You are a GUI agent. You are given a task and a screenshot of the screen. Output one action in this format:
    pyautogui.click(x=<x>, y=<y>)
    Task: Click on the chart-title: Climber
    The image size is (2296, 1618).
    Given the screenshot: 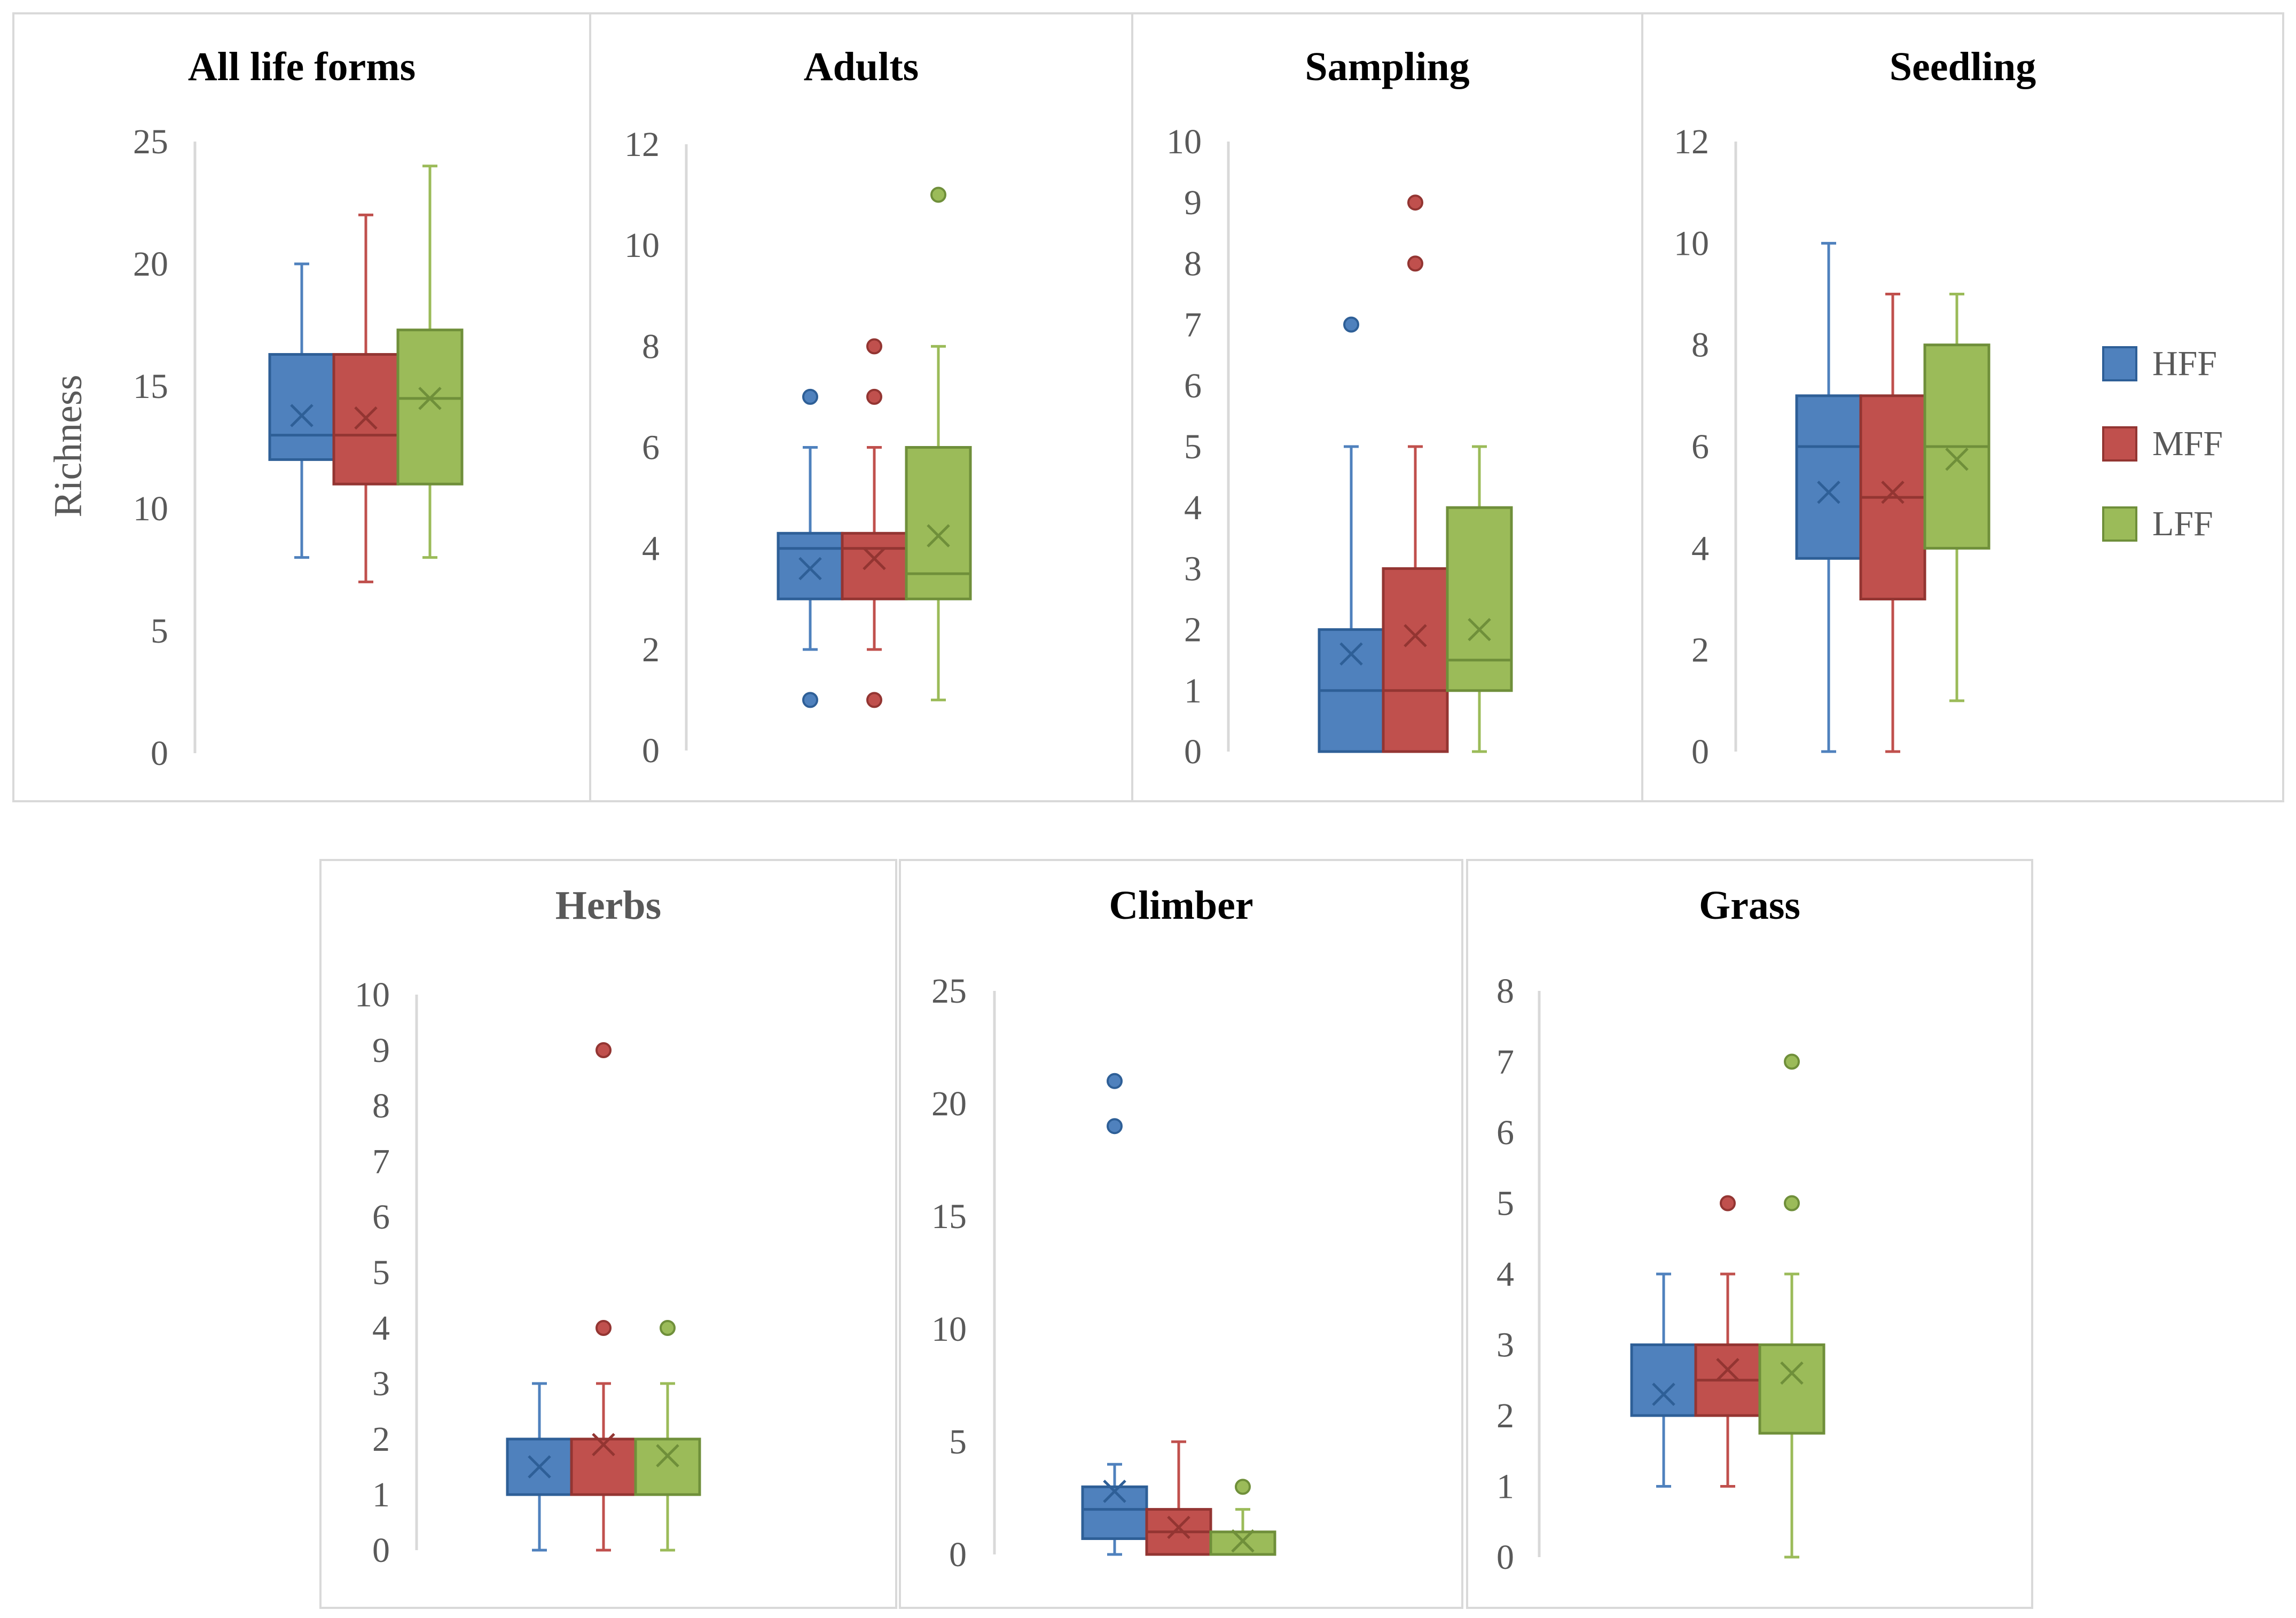 What is the action you would take?
    pyautogui.click(x=1181, y=905)
    